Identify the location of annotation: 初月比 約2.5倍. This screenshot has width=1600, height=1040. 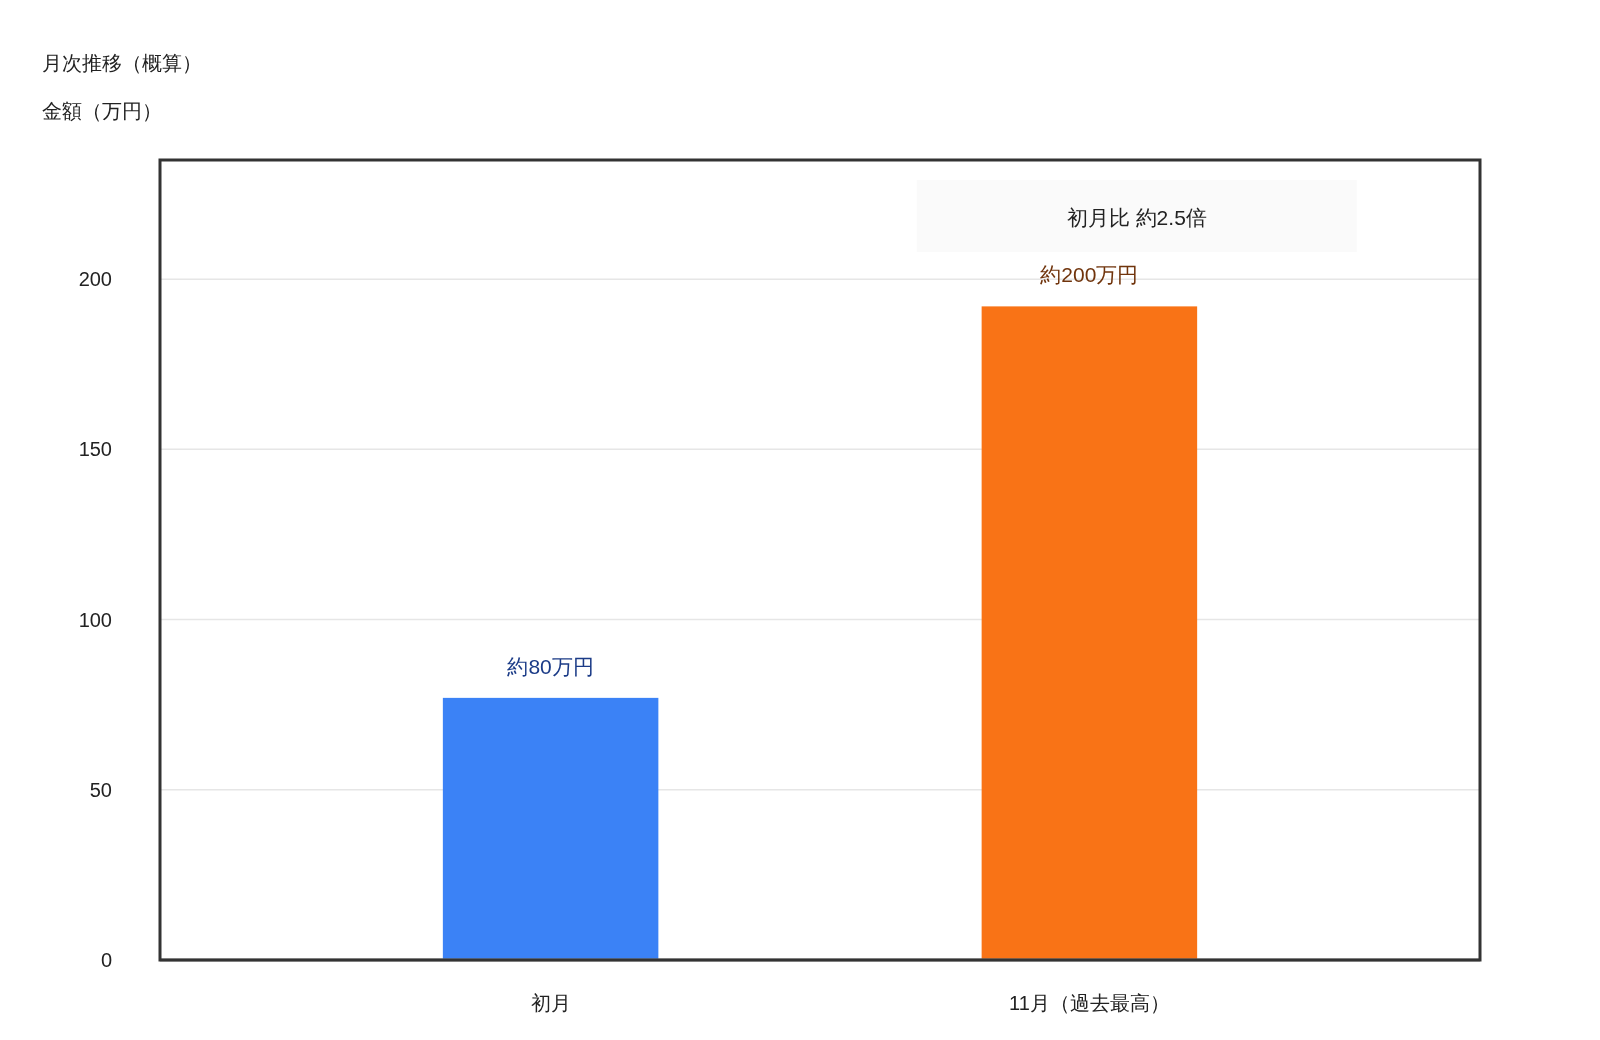
(1136, 217).